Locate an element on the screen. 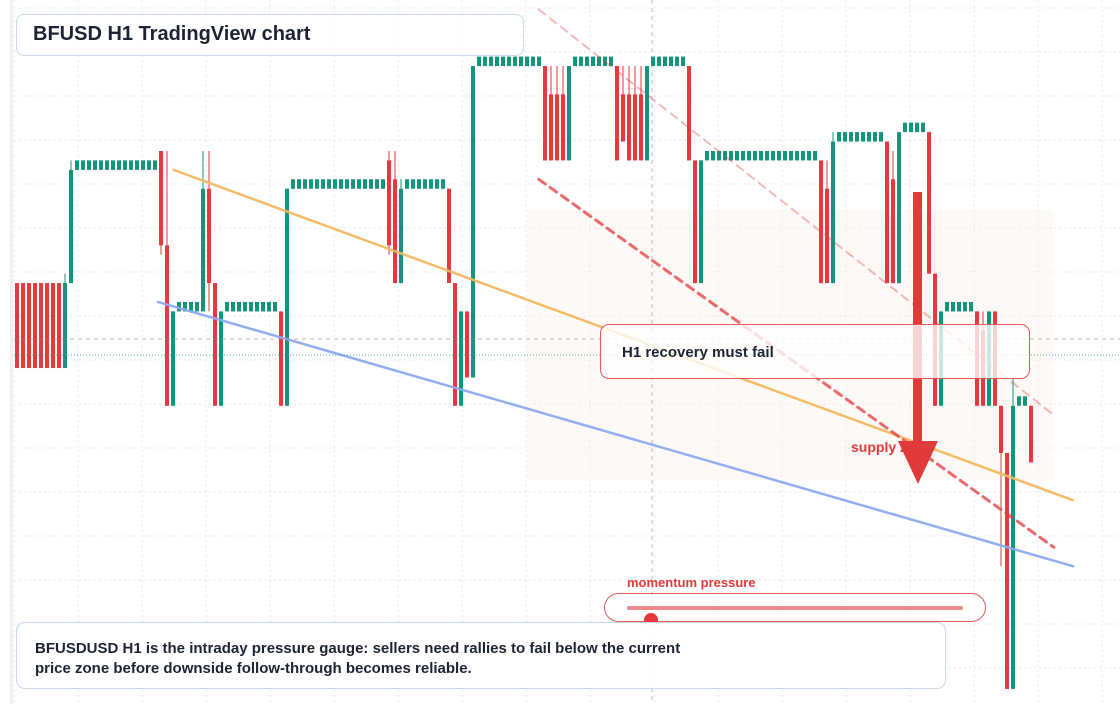 This screenshot has width=1120, height=704. down-arrow-icon is located at coordinates (918, 338).